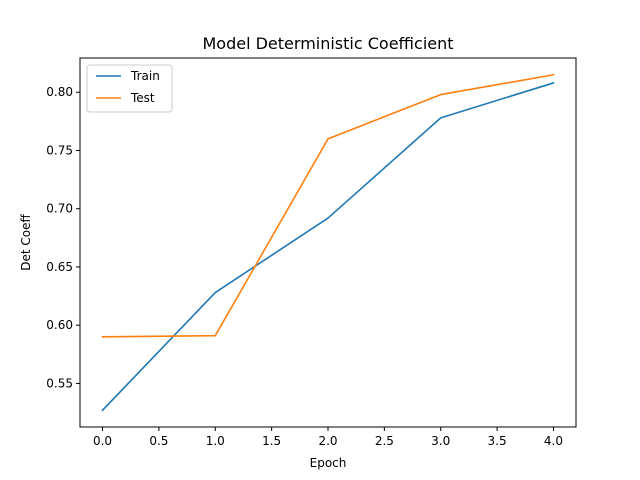 Image resolution: width=640 pixels, height=480 pixels. I want to click on chart-title: Model Deterministic Coefficient, so click(327, 43).